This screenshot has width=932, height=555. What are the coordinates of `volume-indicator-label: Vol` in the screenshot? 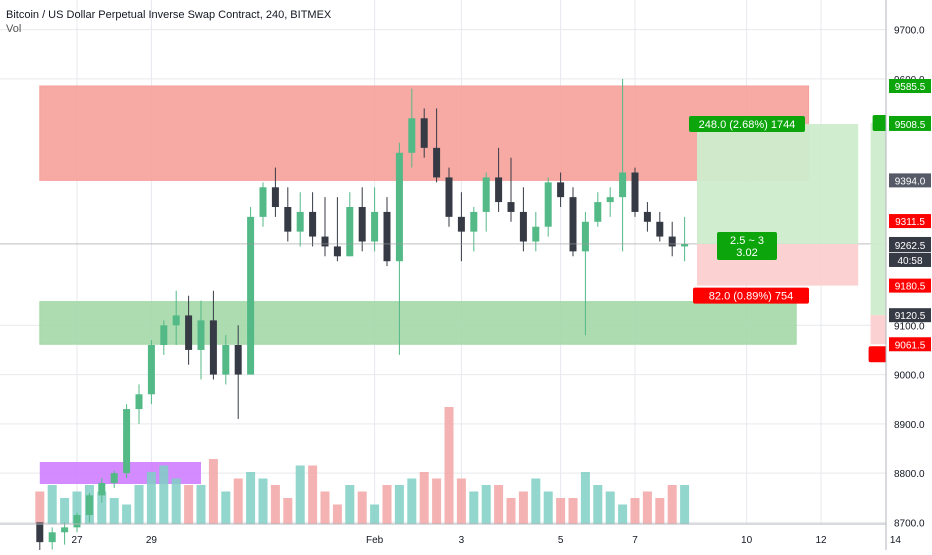 It's located at (14, 29).